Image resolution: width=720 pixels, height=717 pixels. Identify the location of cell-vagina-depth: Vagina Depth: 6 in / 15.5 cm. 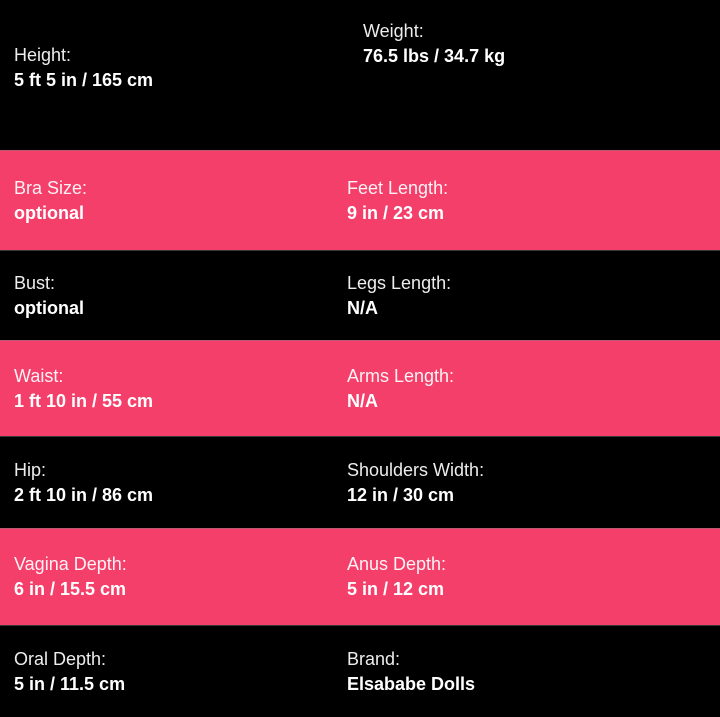
(166, 577).